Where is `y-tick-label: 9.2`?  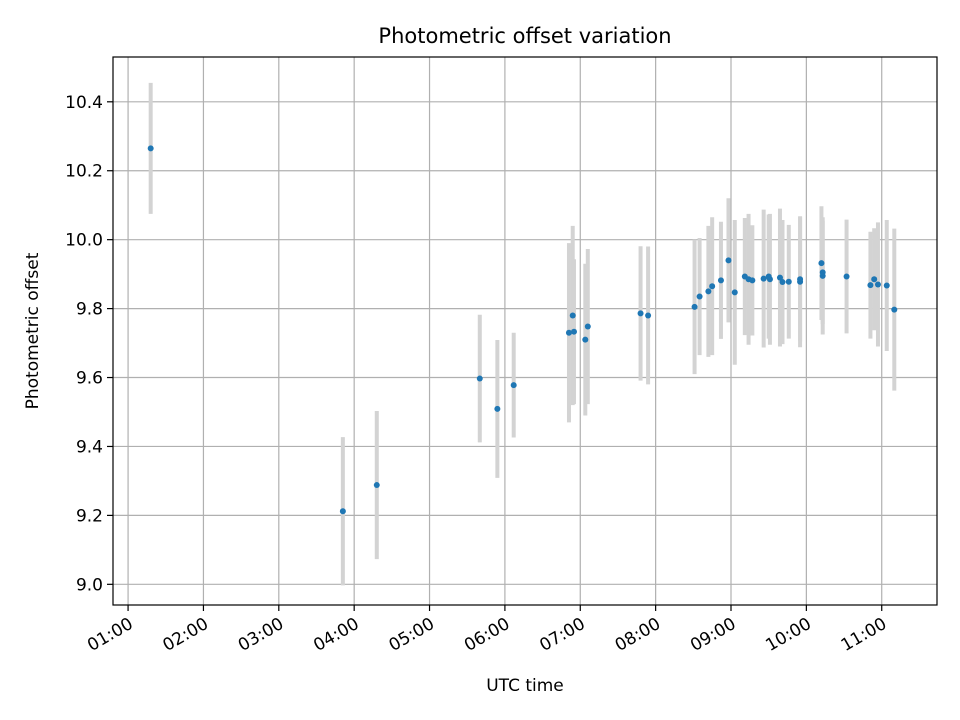 y-tick-label: 9.2 is located at coordinates (89, 516).